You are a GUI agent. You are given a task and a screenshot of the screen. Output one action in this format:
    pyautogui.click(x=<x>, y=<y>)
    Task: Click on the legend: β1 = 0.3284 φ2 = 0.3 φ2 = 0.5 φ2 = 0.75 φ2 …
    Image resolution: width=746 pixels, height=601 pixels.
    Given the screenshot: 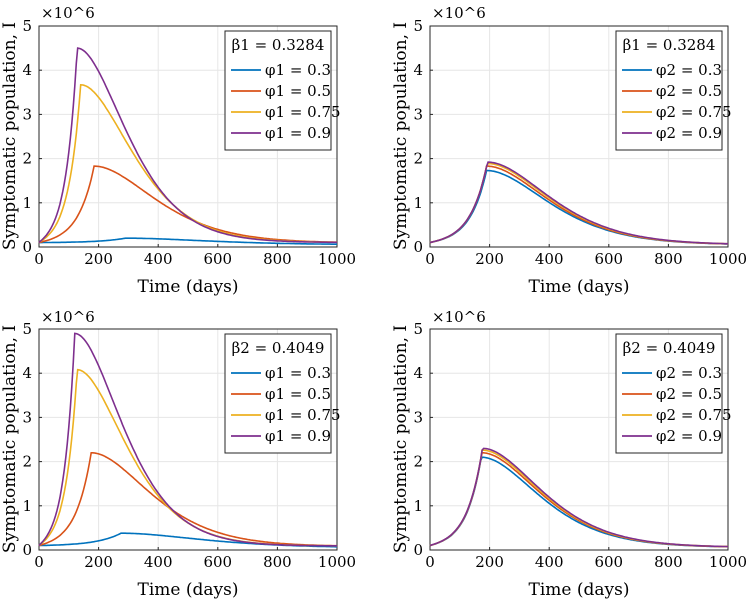 What is the action you would take?
    pyautogui.click(x=673, y=90)
    